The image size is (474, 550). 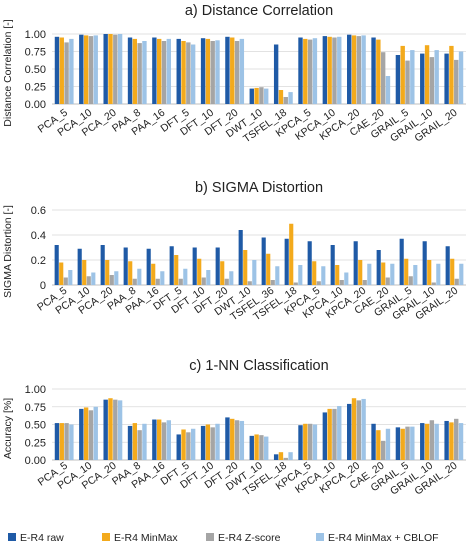 What do you see at coordinates (42, 538) in the screenshot?
I see `legend-label: E-R4 raw` at bounding box center [42, 538].